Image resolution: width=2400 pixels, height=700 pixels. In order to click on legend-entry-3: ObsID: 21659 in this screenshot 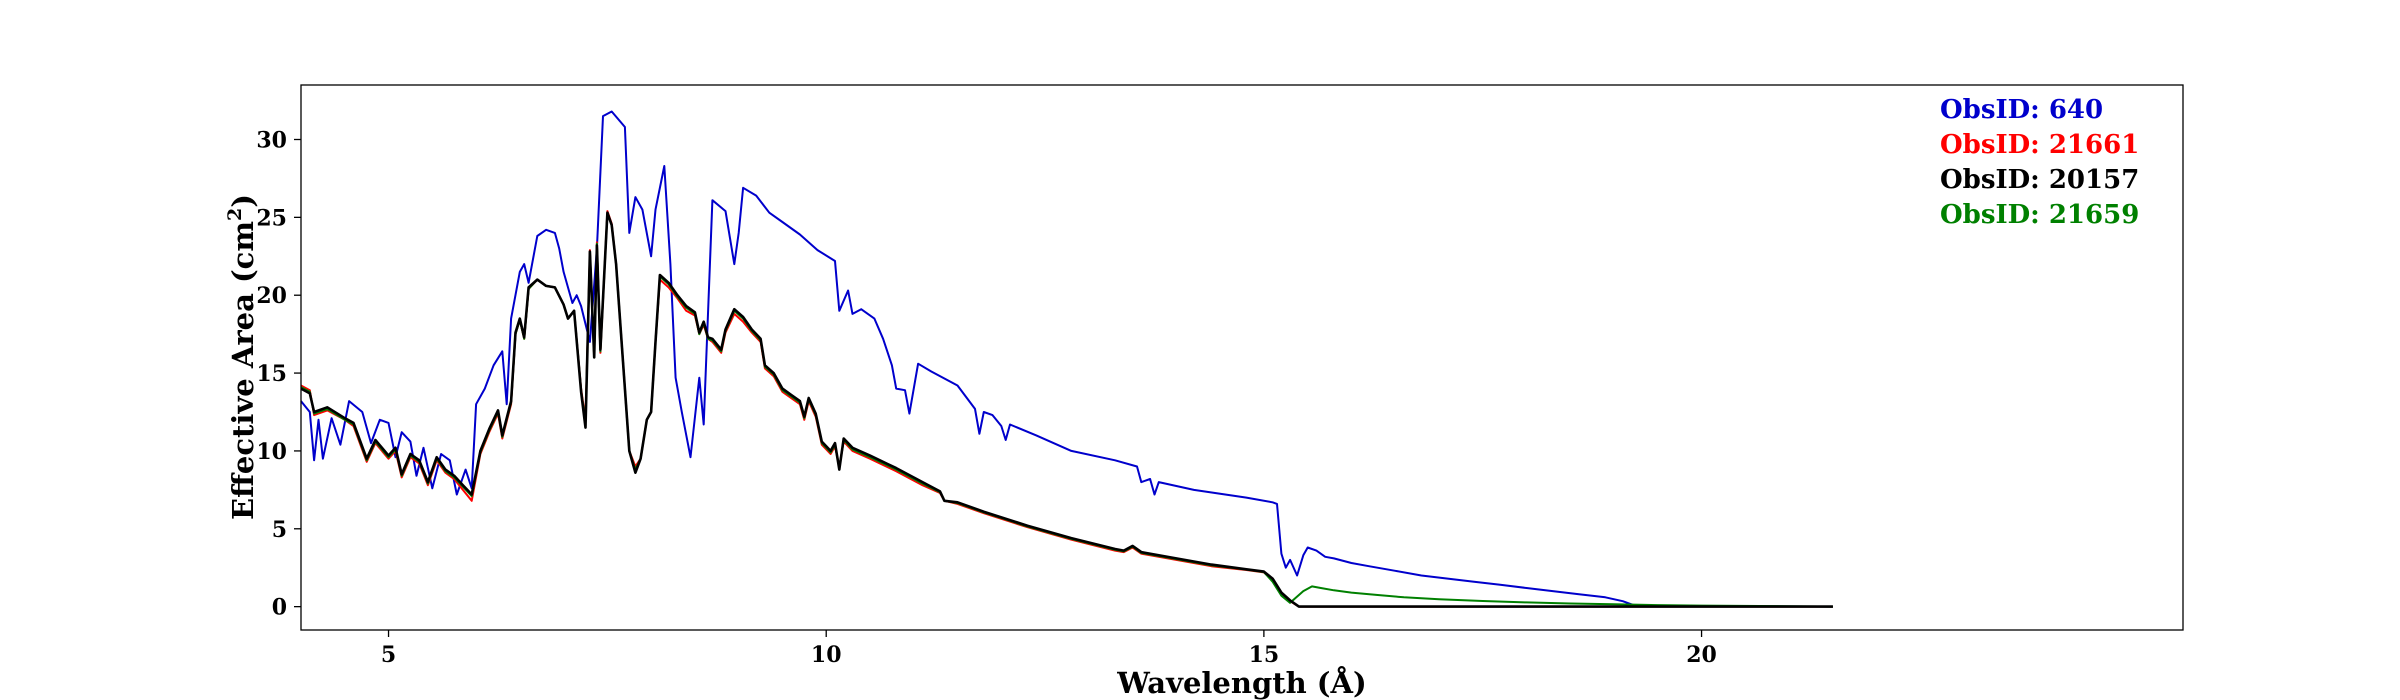, I will do `click(2039, 215)`.